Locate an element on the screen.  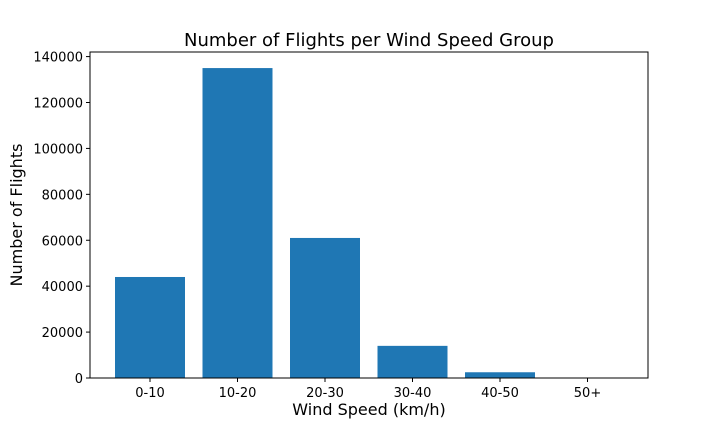
y-tick-label-80000: 80000 is located at coordinates (62, 195).